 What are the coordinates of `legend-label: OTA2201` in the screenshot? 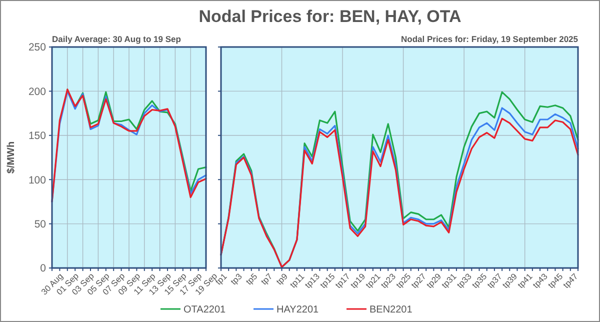 It's located at (205, 310).